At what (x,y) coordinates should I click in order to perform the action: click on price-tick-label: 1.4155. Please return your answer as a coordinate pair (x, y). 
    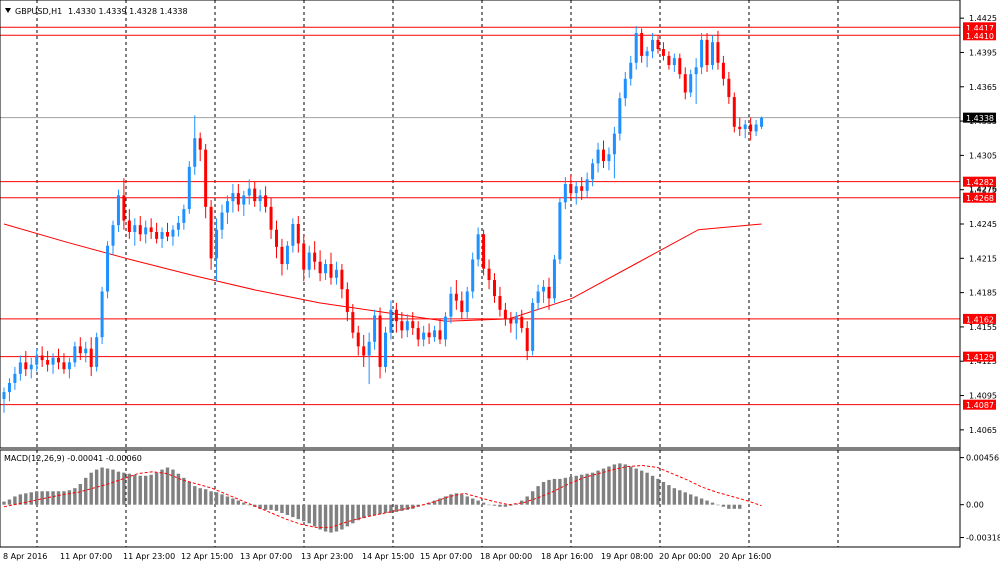
    Looking at the image, I should click on (983, 327).